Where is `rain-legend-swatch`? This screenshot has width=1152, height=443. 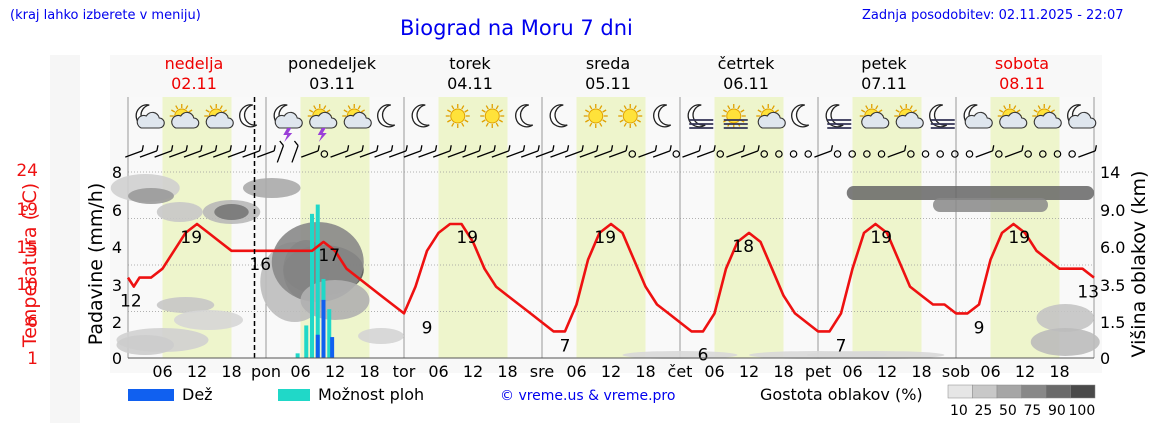 rain-legend-swatch is located at coordinates (151, 395).